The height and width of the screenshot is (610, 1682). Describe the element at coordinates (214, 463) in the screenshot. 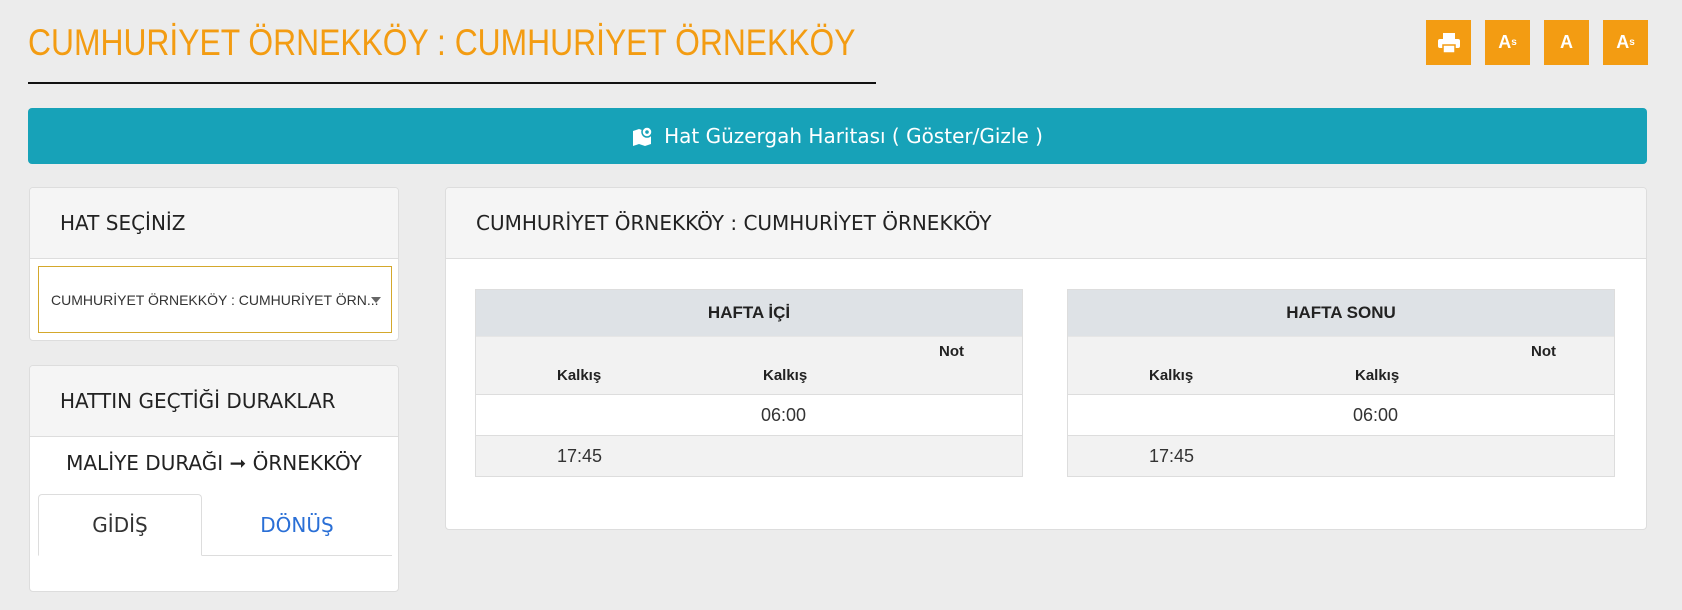

I see `route-text: MALİYE DURAĞI ➞ ÖRNEKKÖY` at that location.